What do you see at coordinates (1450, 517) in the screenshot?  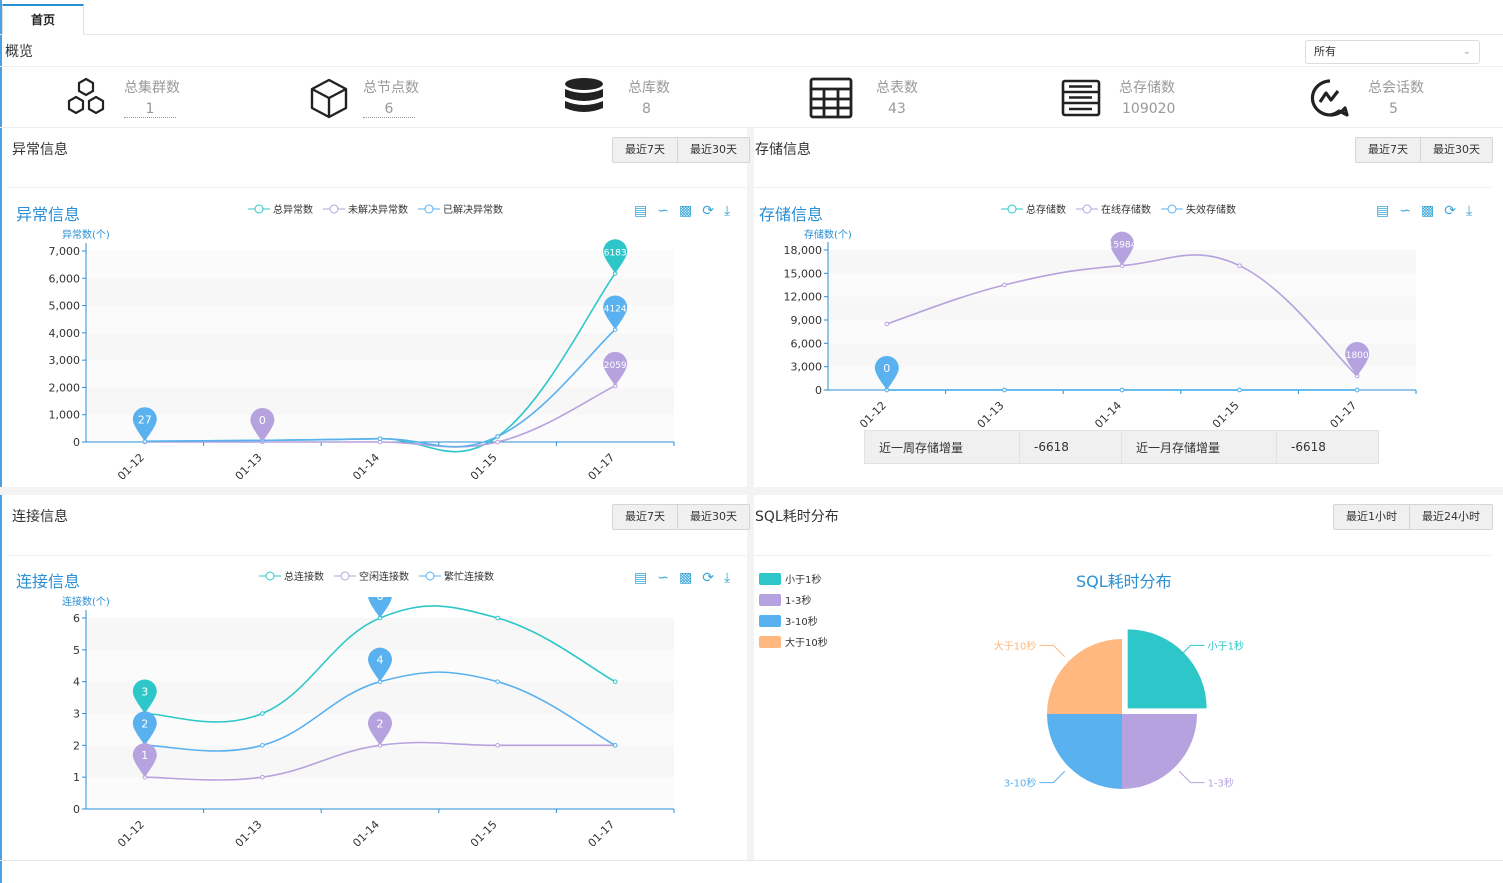 I see `last-24-hours-button: 最近24小时` at bounding box center [1450, 517].